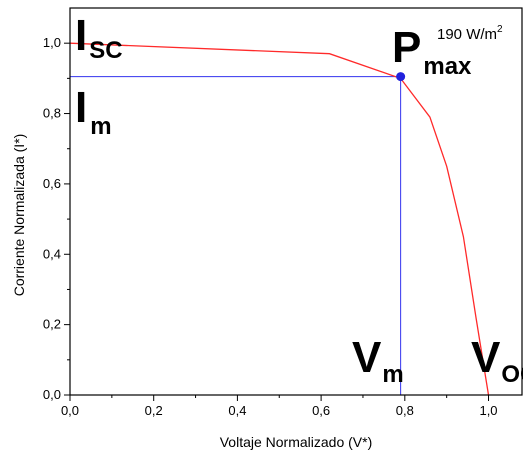 The height and width of the screenshot is (450, 523). I want to click on vm-annotation: Vm, so click(378, 360).